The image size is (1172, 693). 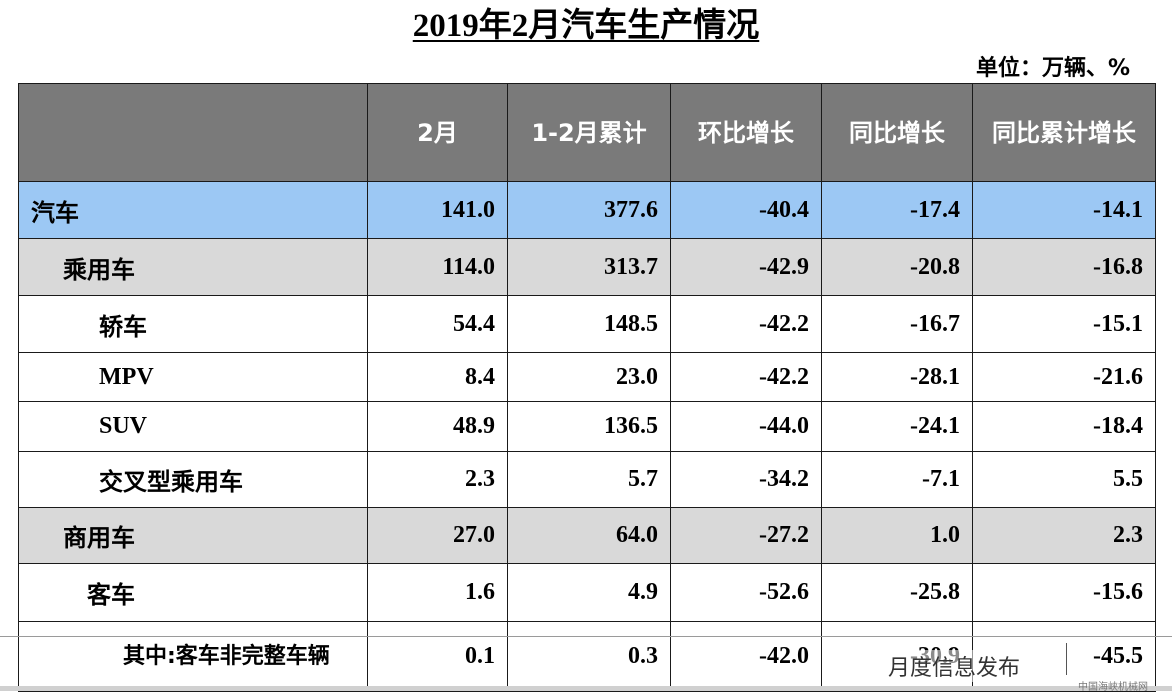 I want to click on cell-yoy-cum: -16.8, so click(x=1064, y=267).